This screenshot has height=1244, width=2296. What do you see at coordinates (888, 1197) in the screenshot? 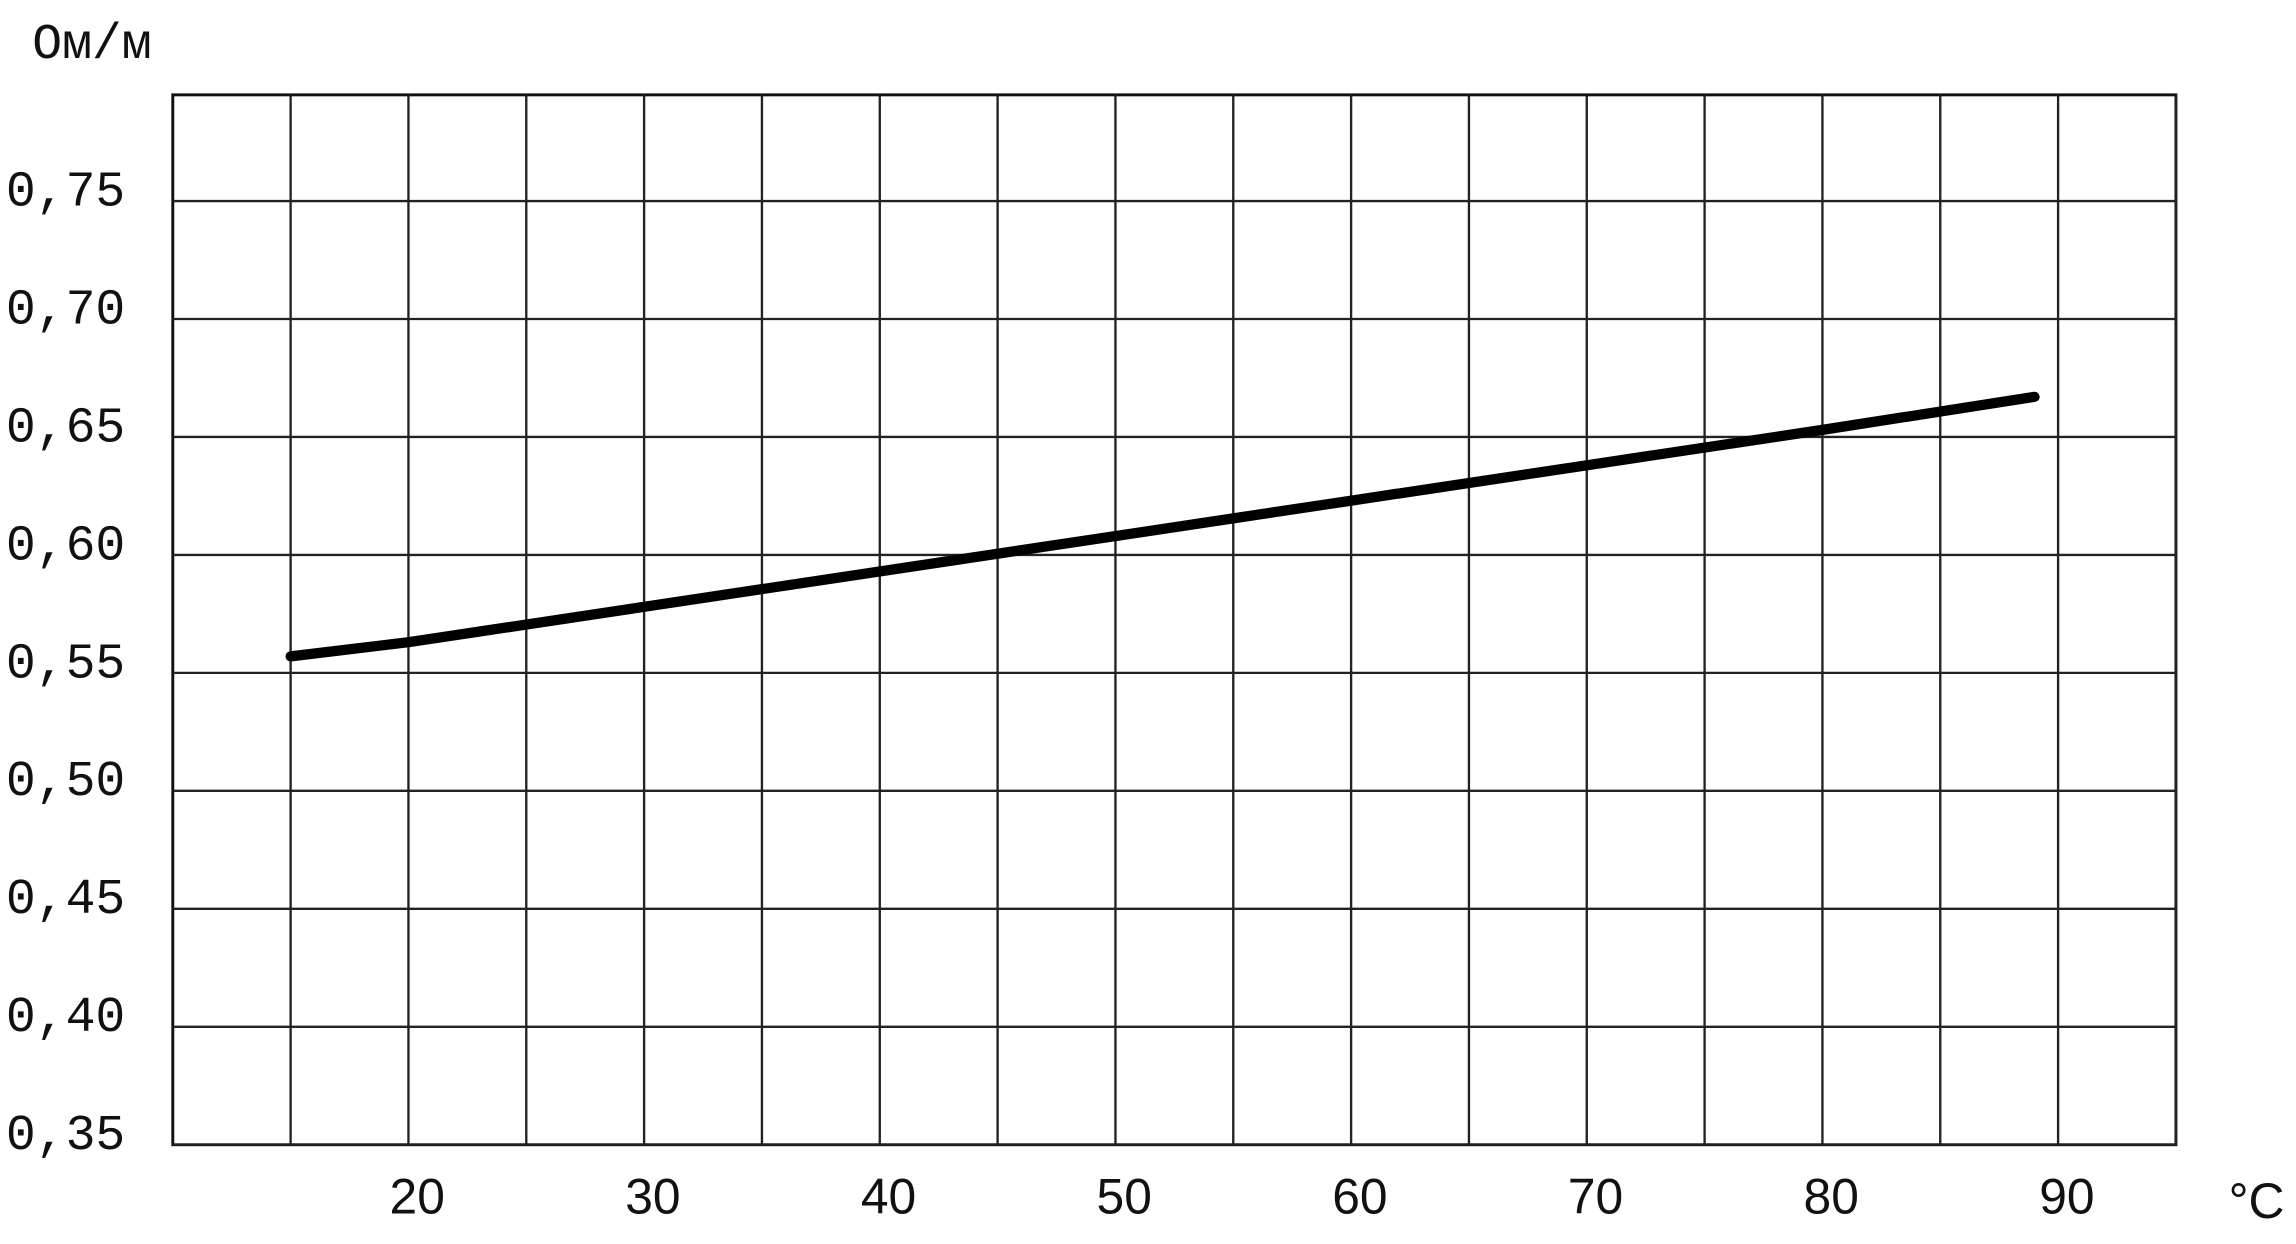
I see `x-tick-label: 40` at bounding box center [888, 1197].